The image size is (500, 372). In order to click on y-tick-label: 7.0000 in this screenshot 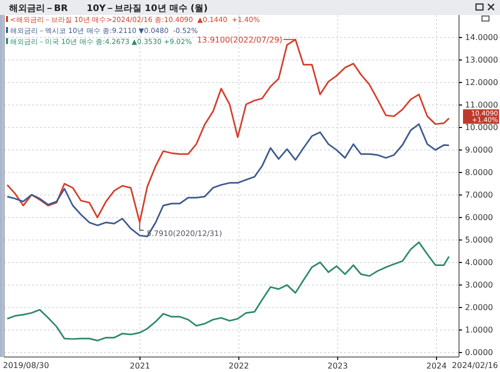, I will do `click(479, 195)`.